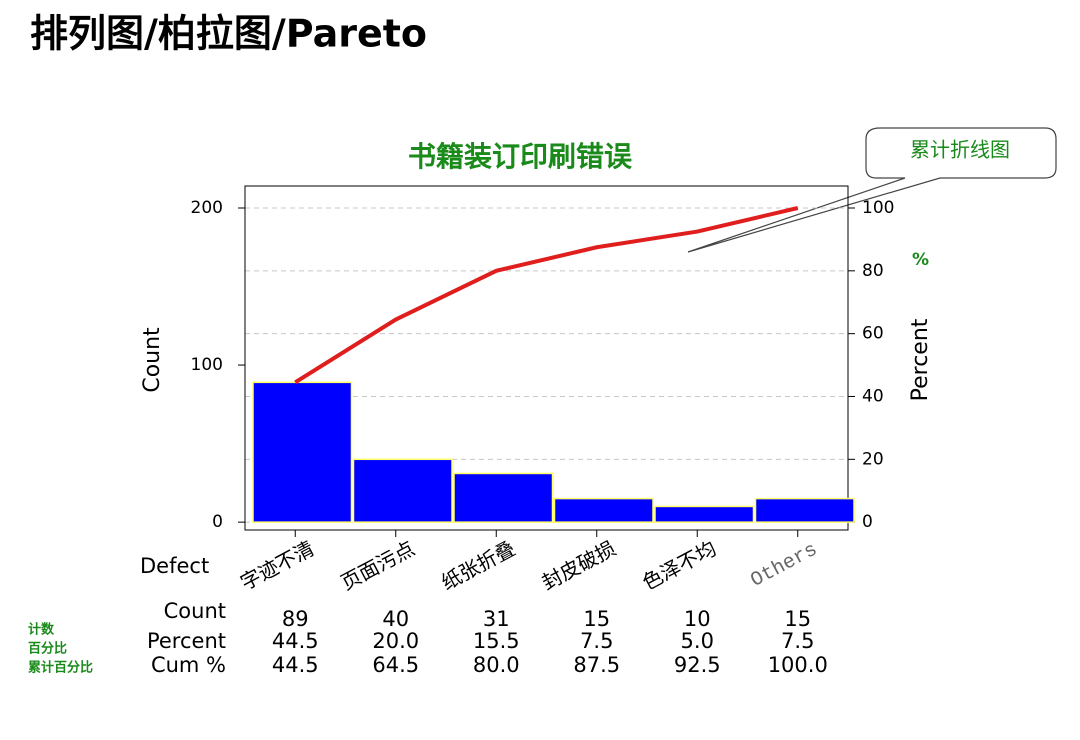 This screenshot has width=1080, height=740. Describe the element at coordinates (47, 649) in the screenshot. I see `row-note: 百分比` at that location.